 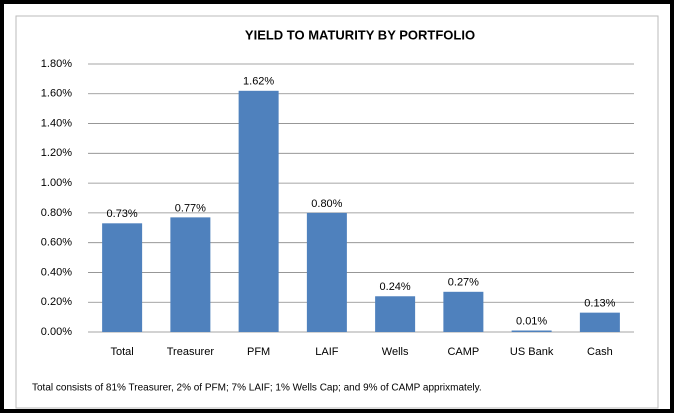 I want to click on chart-title: YIELD TO MATURITY BY PORTFOLIO, so click(x=360, y=34).